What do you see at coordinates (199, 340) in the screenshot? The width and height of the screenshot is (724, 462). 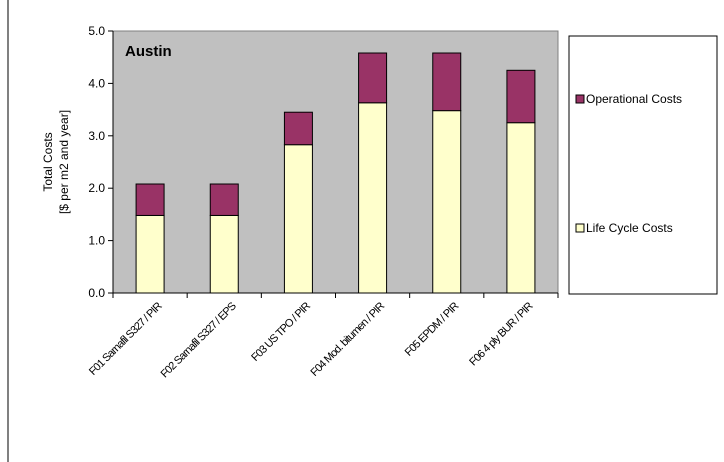 I see `category-label: F02 Sarnafil S327 / EPS` at bounding box center [199, 340].